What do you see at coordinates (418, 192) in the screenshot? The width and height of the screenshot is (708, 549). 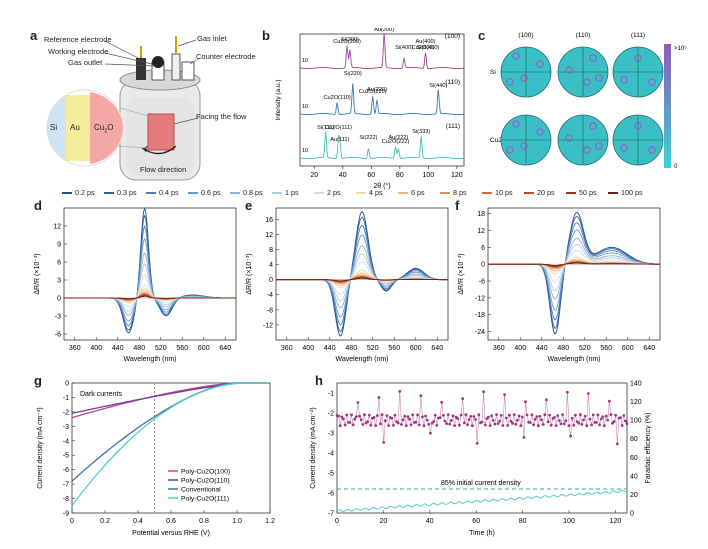 I see `legend-label: 6 ps` at bounding box center [418, 192].